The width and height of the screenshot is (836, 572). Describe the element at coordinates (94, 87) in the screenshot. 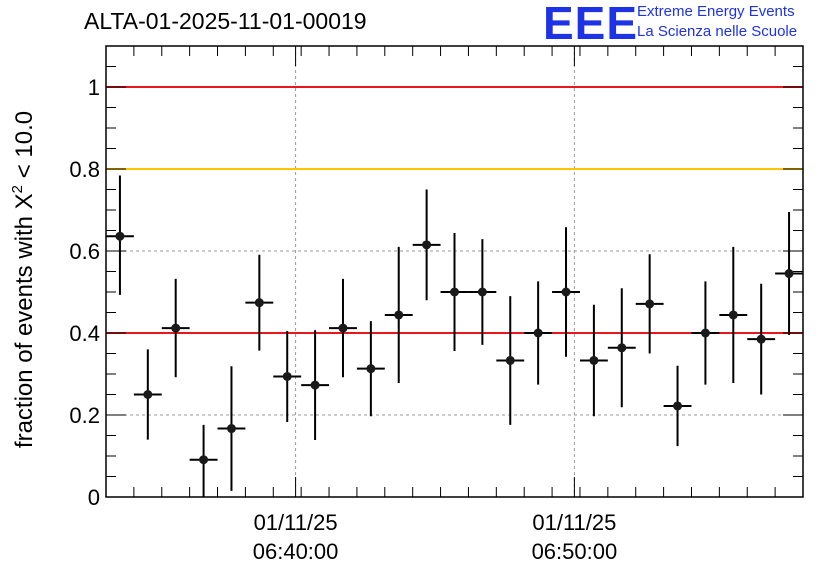

I see `y-tick-label: 1` at that location.